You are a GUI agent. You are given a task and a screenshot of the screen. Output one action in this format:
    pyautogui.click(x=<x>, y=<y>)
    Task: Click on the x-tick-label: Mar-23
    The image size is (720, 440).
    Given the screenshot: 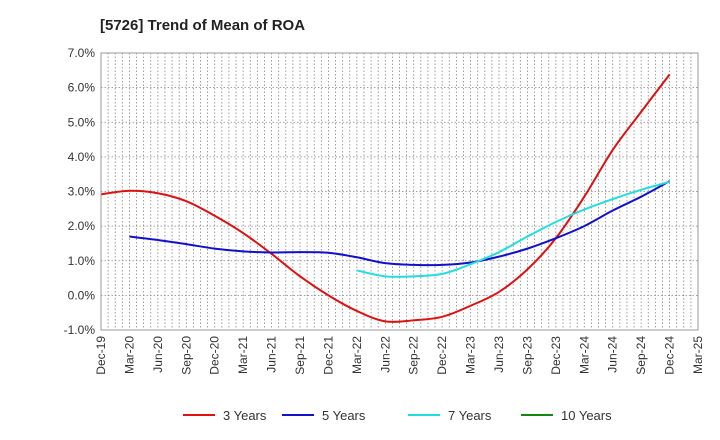 What is the action you would take?
    pyautogui.click(x=471, y=355)
    